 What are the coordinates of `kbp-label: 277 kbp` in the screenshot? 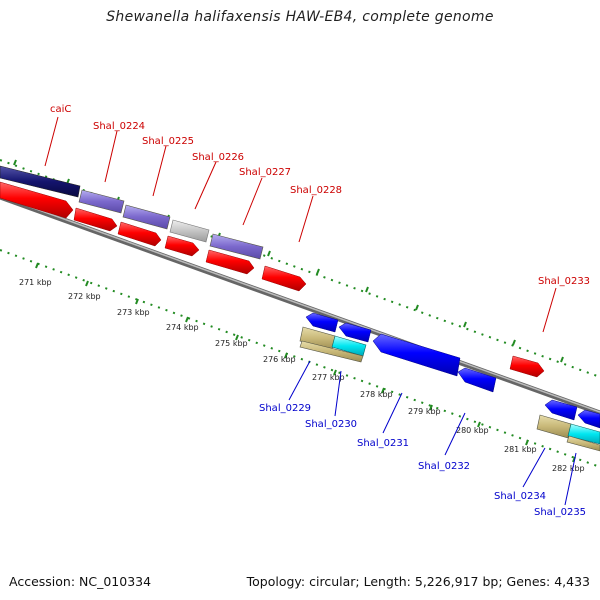 It's located at (328, 377).